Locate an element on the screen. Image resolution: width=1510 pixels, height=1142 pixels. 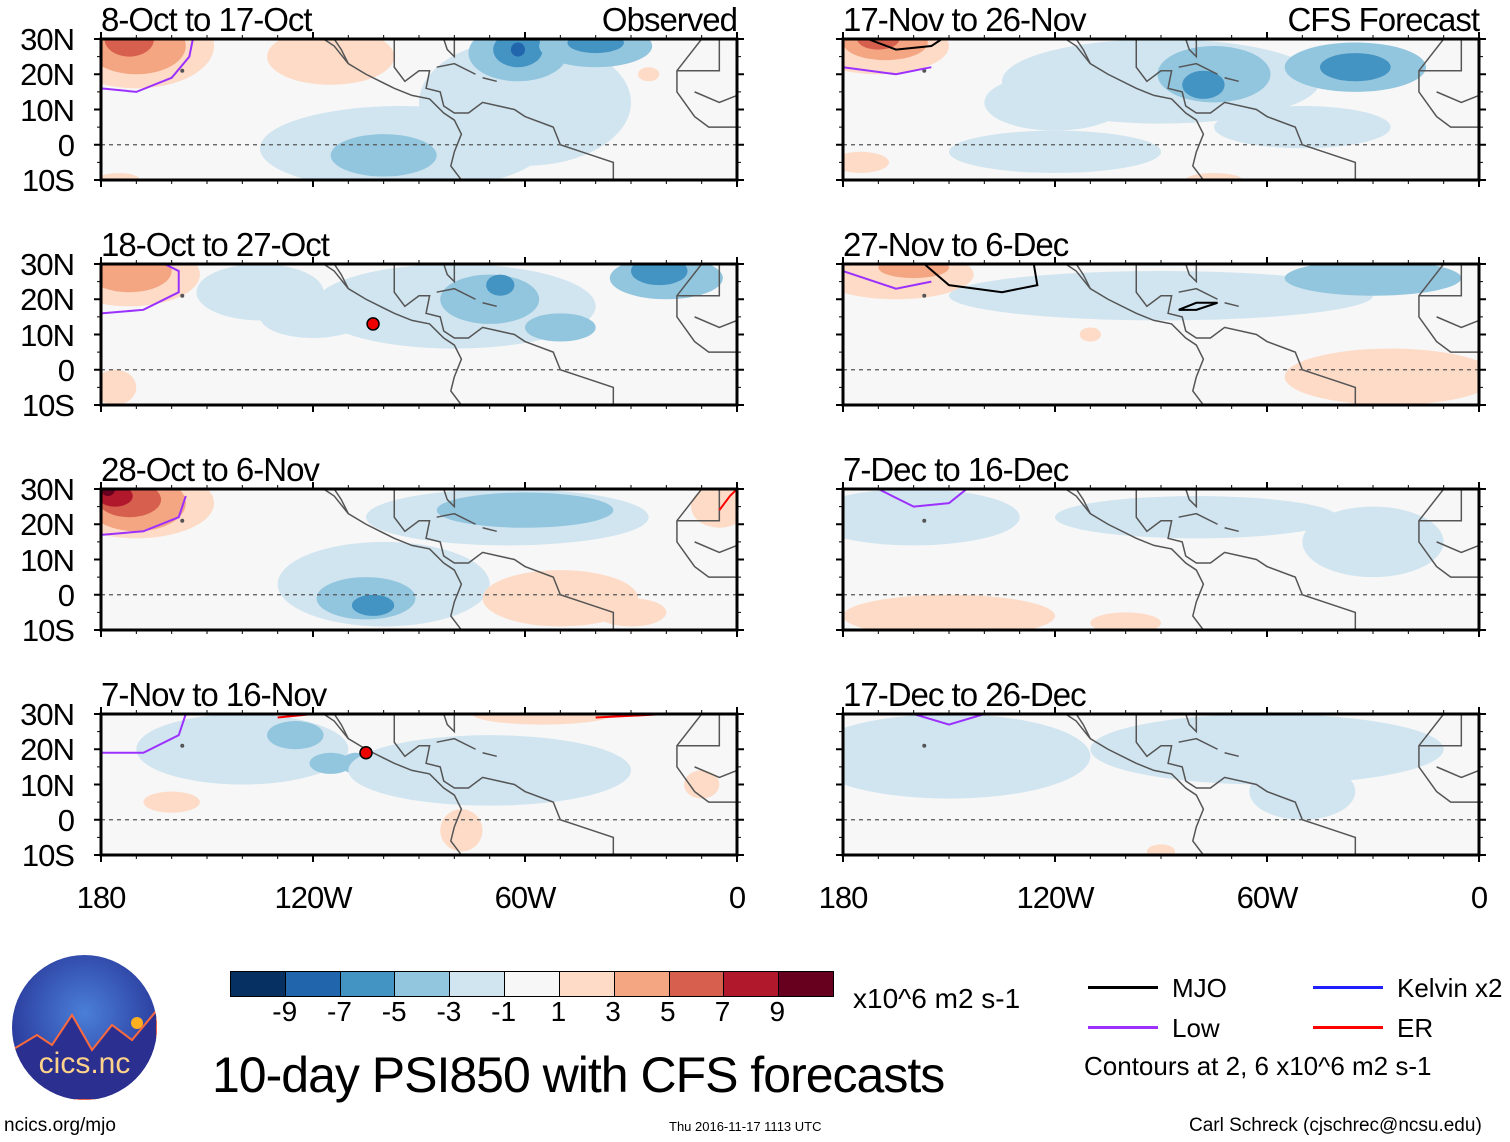
panel-title: 8-Oct to 17-Oct is located at coordinates (207, 19).